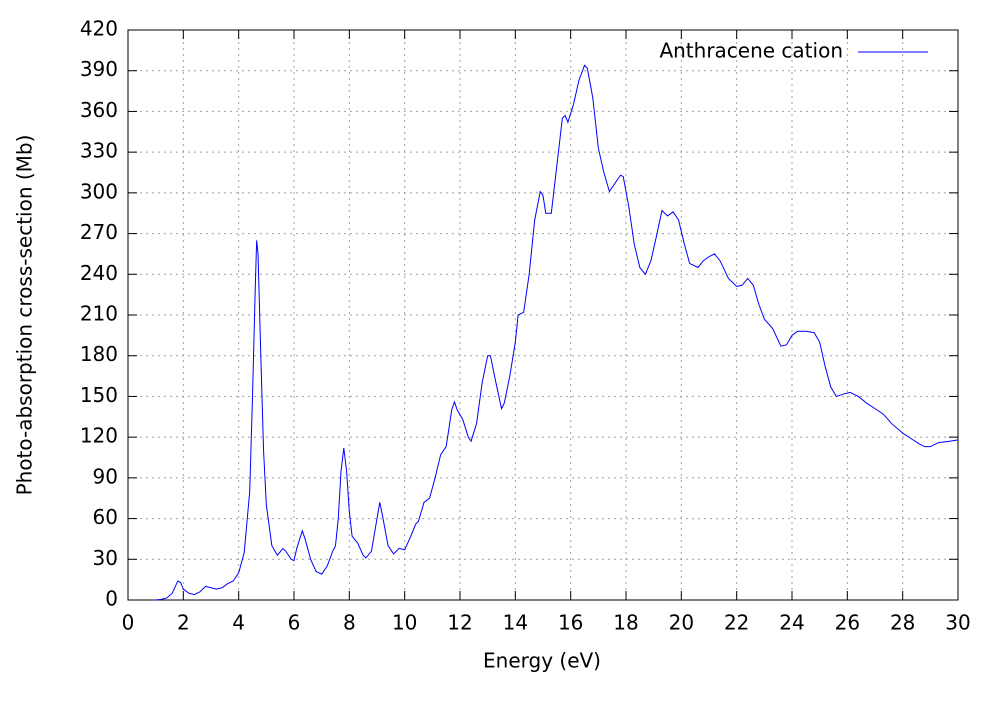 The image size is (1000, 704). What do you see at coordinates (128, 623) in the screenshot?
I see `x-tick-label: 0` at bounding box center [128, 623].